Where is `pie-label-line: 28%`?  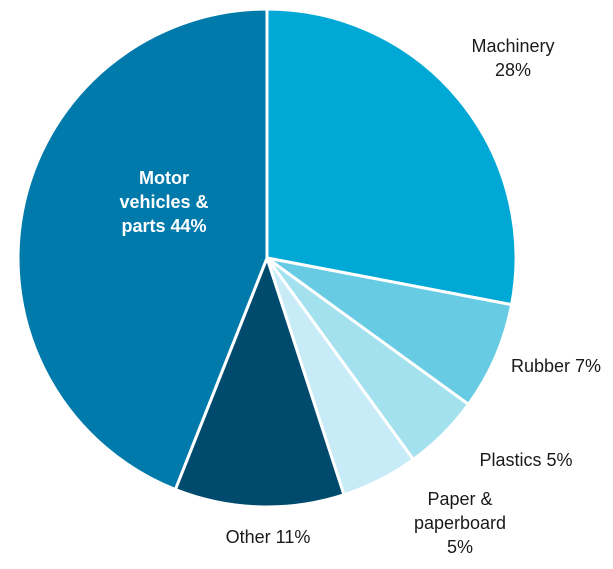
pie-label-line: 28% is located at coordinates (513, 70).